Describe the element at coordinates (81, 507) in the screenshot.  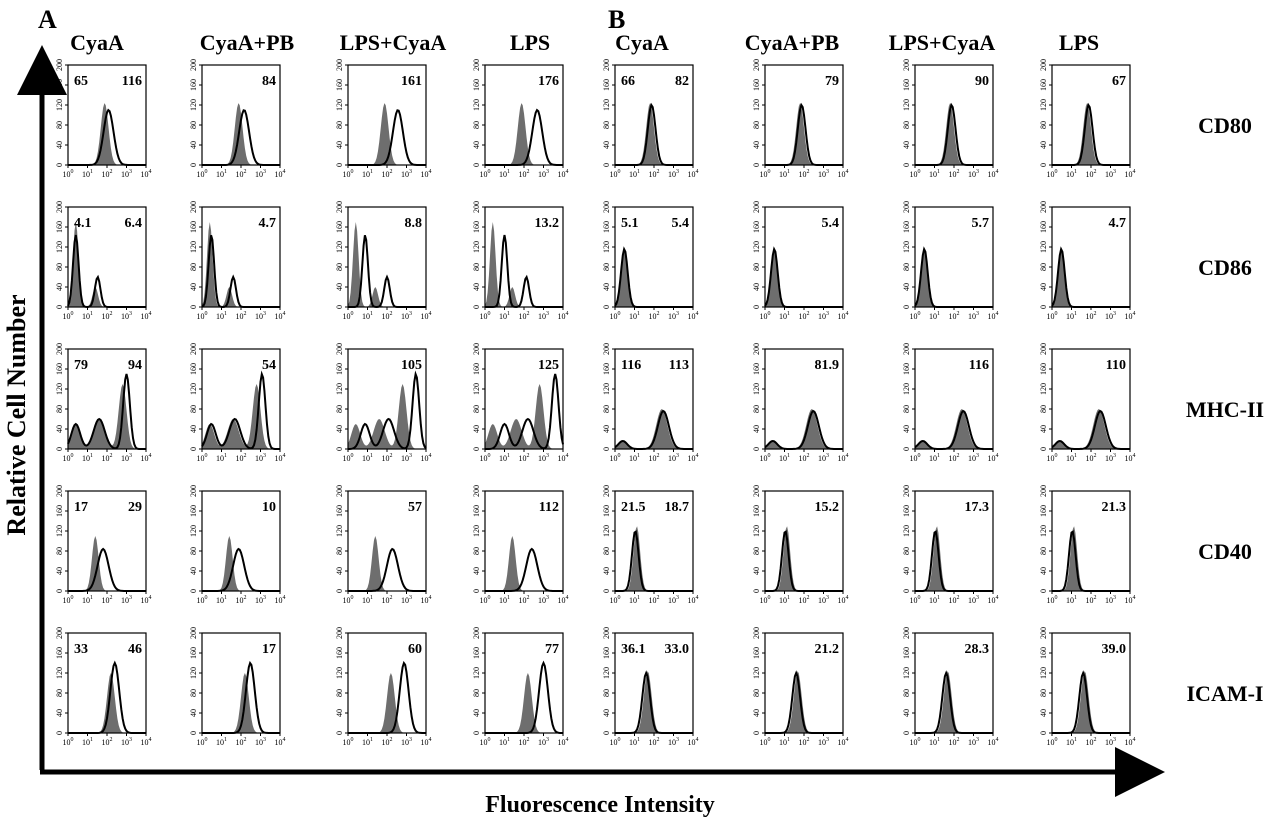
I see `mfi-label-control: 17` at that location.